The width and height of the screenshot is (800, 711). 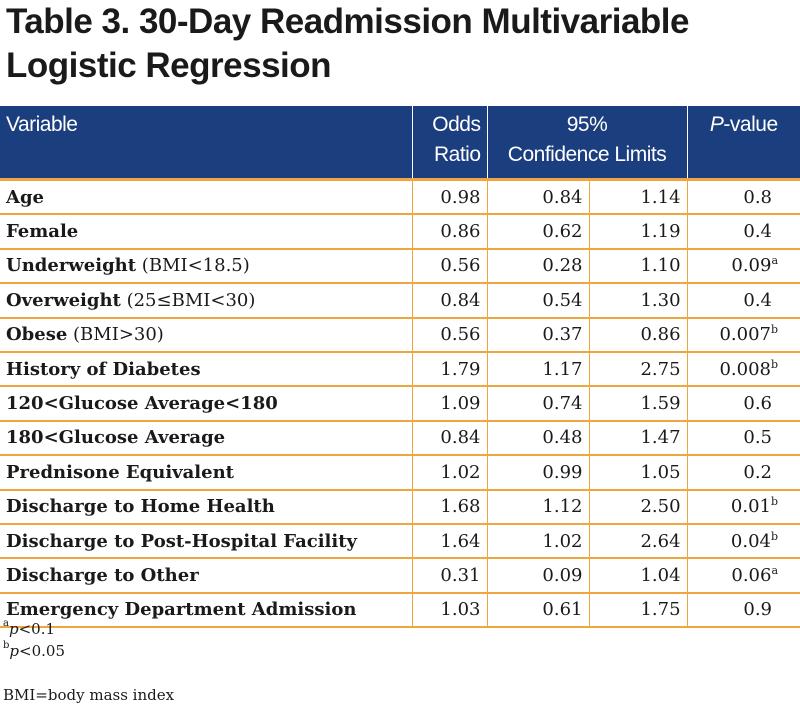 I want to click on p-value: 0.01, so click(x=750, y=507).